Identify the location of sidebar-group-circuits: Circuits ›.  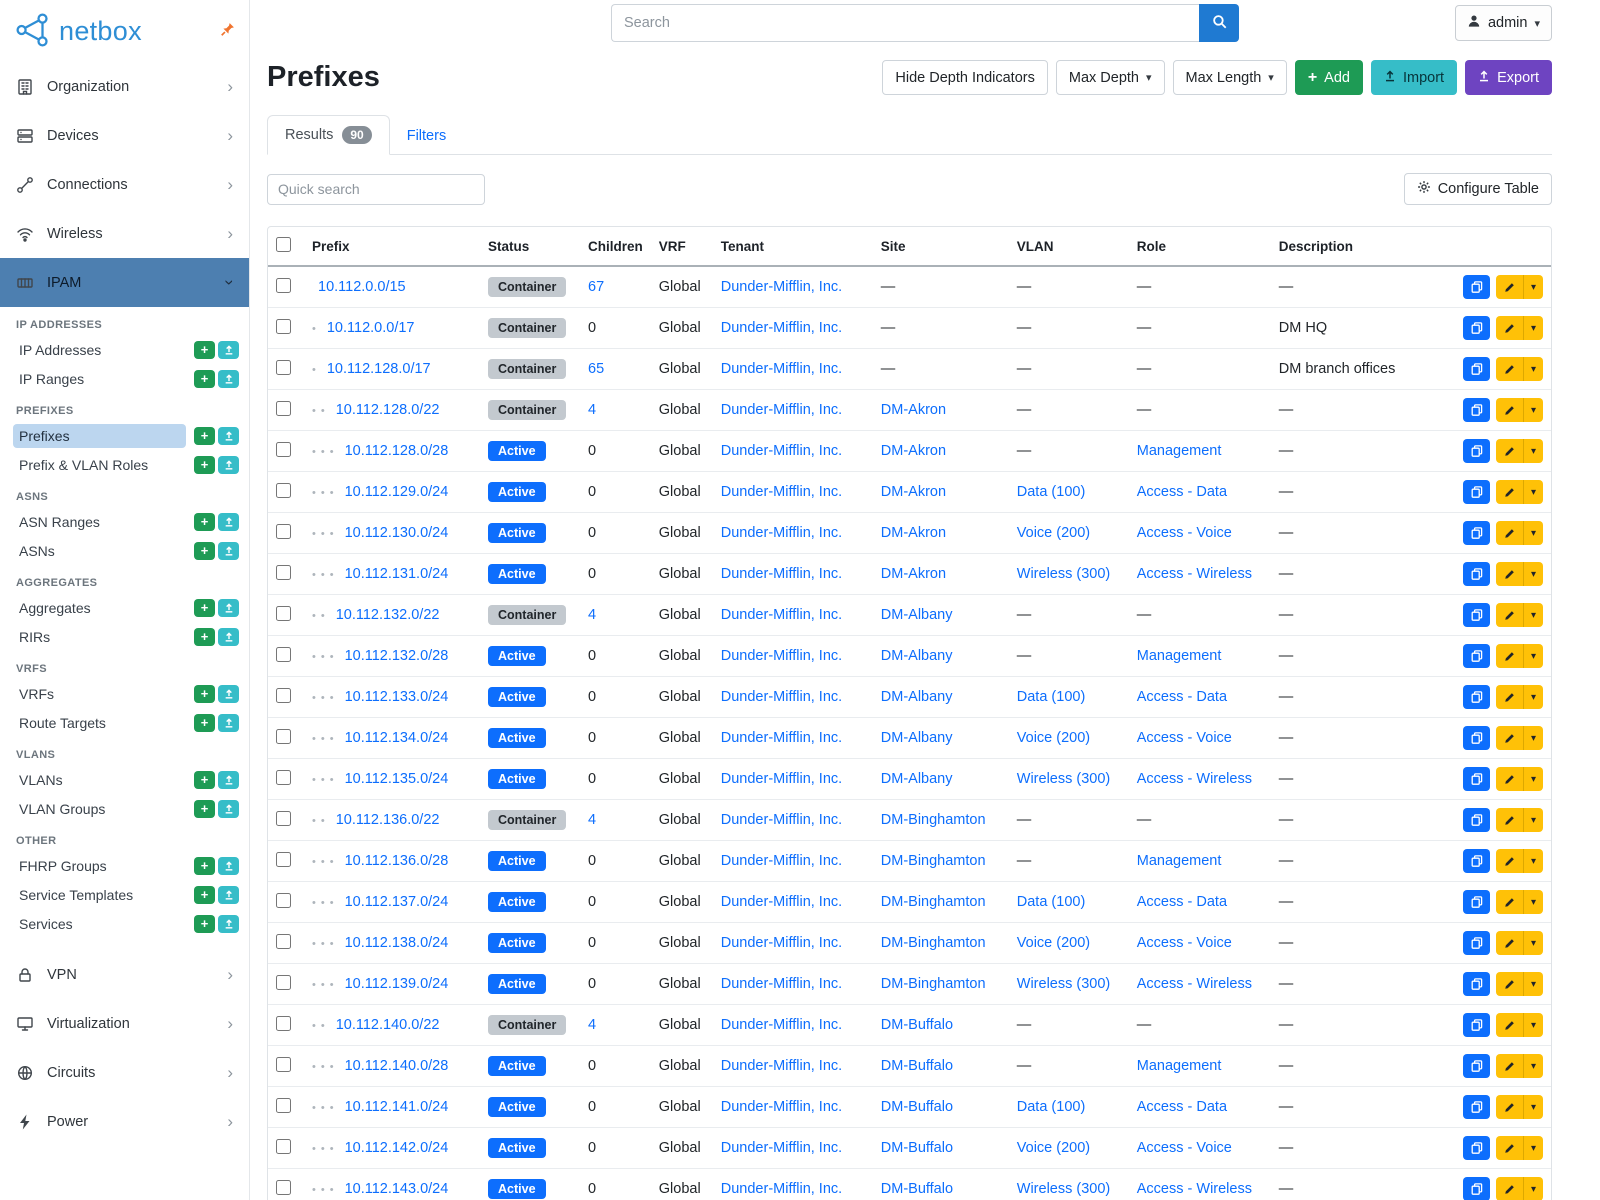
(124, 1072).